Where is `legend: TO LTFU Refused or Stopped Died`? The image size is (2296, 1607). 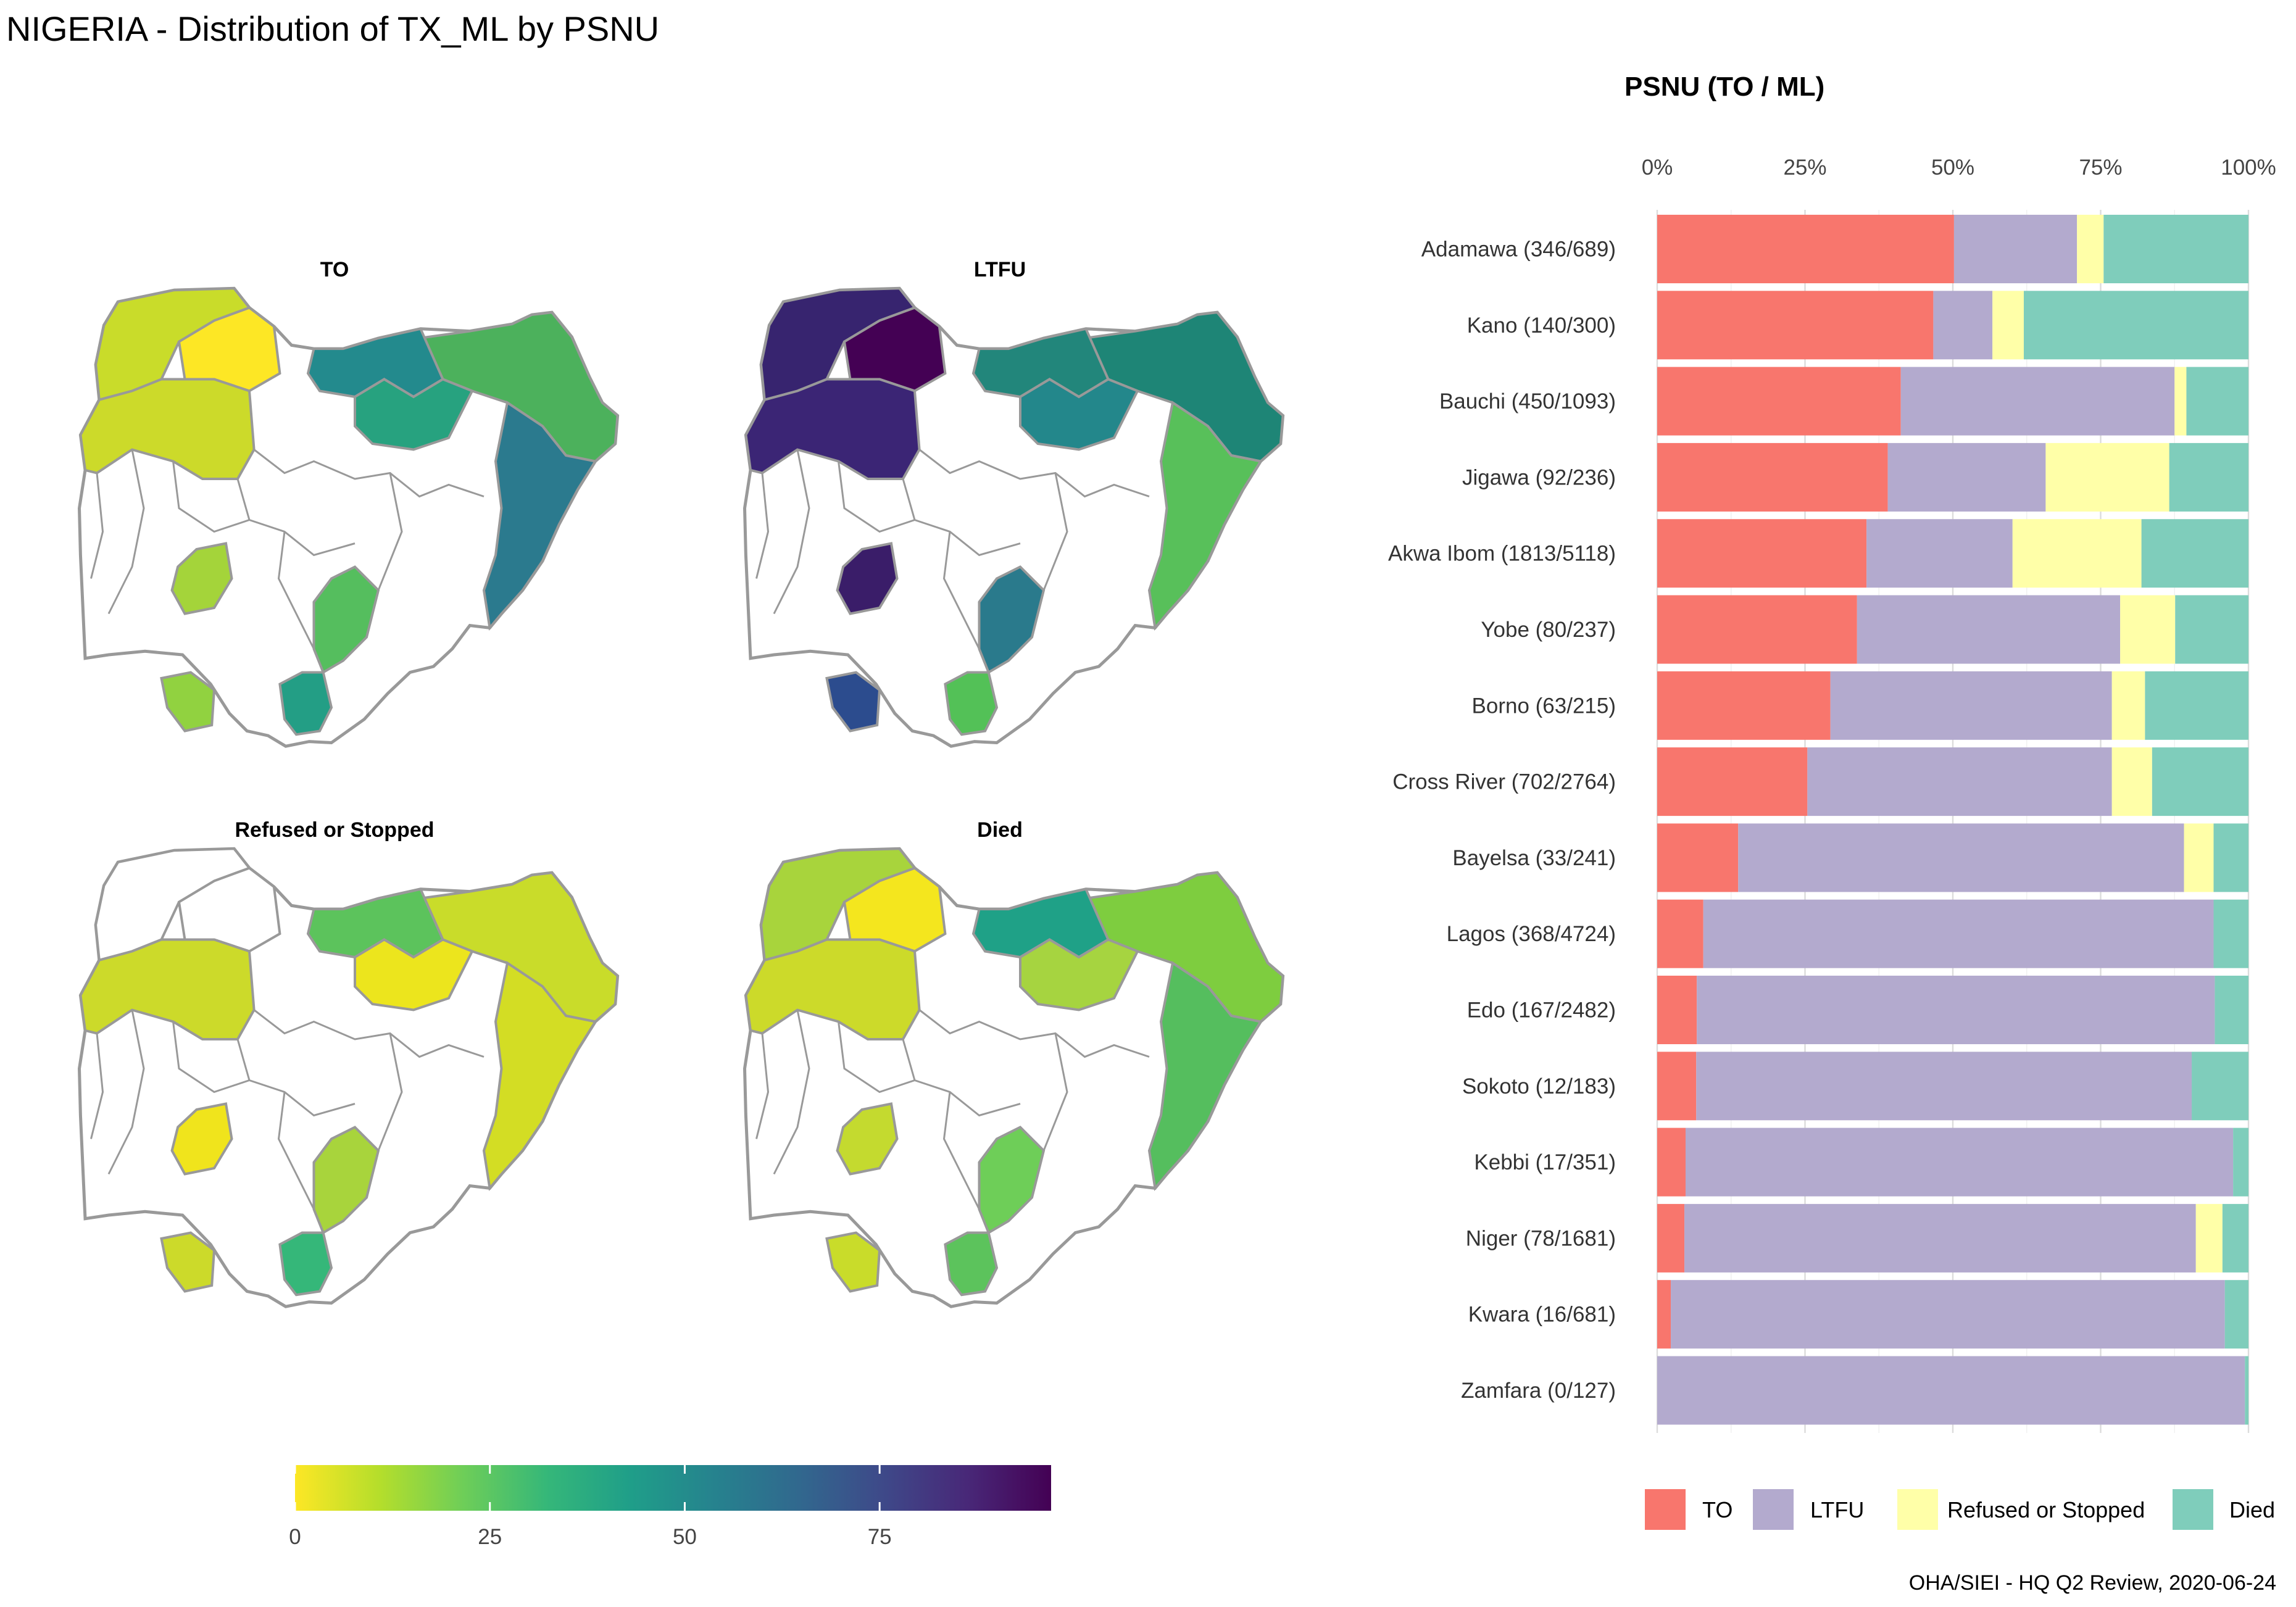
legend: TO LTFU Refused or Stopped Died is located at coordinates (1960, 1510).